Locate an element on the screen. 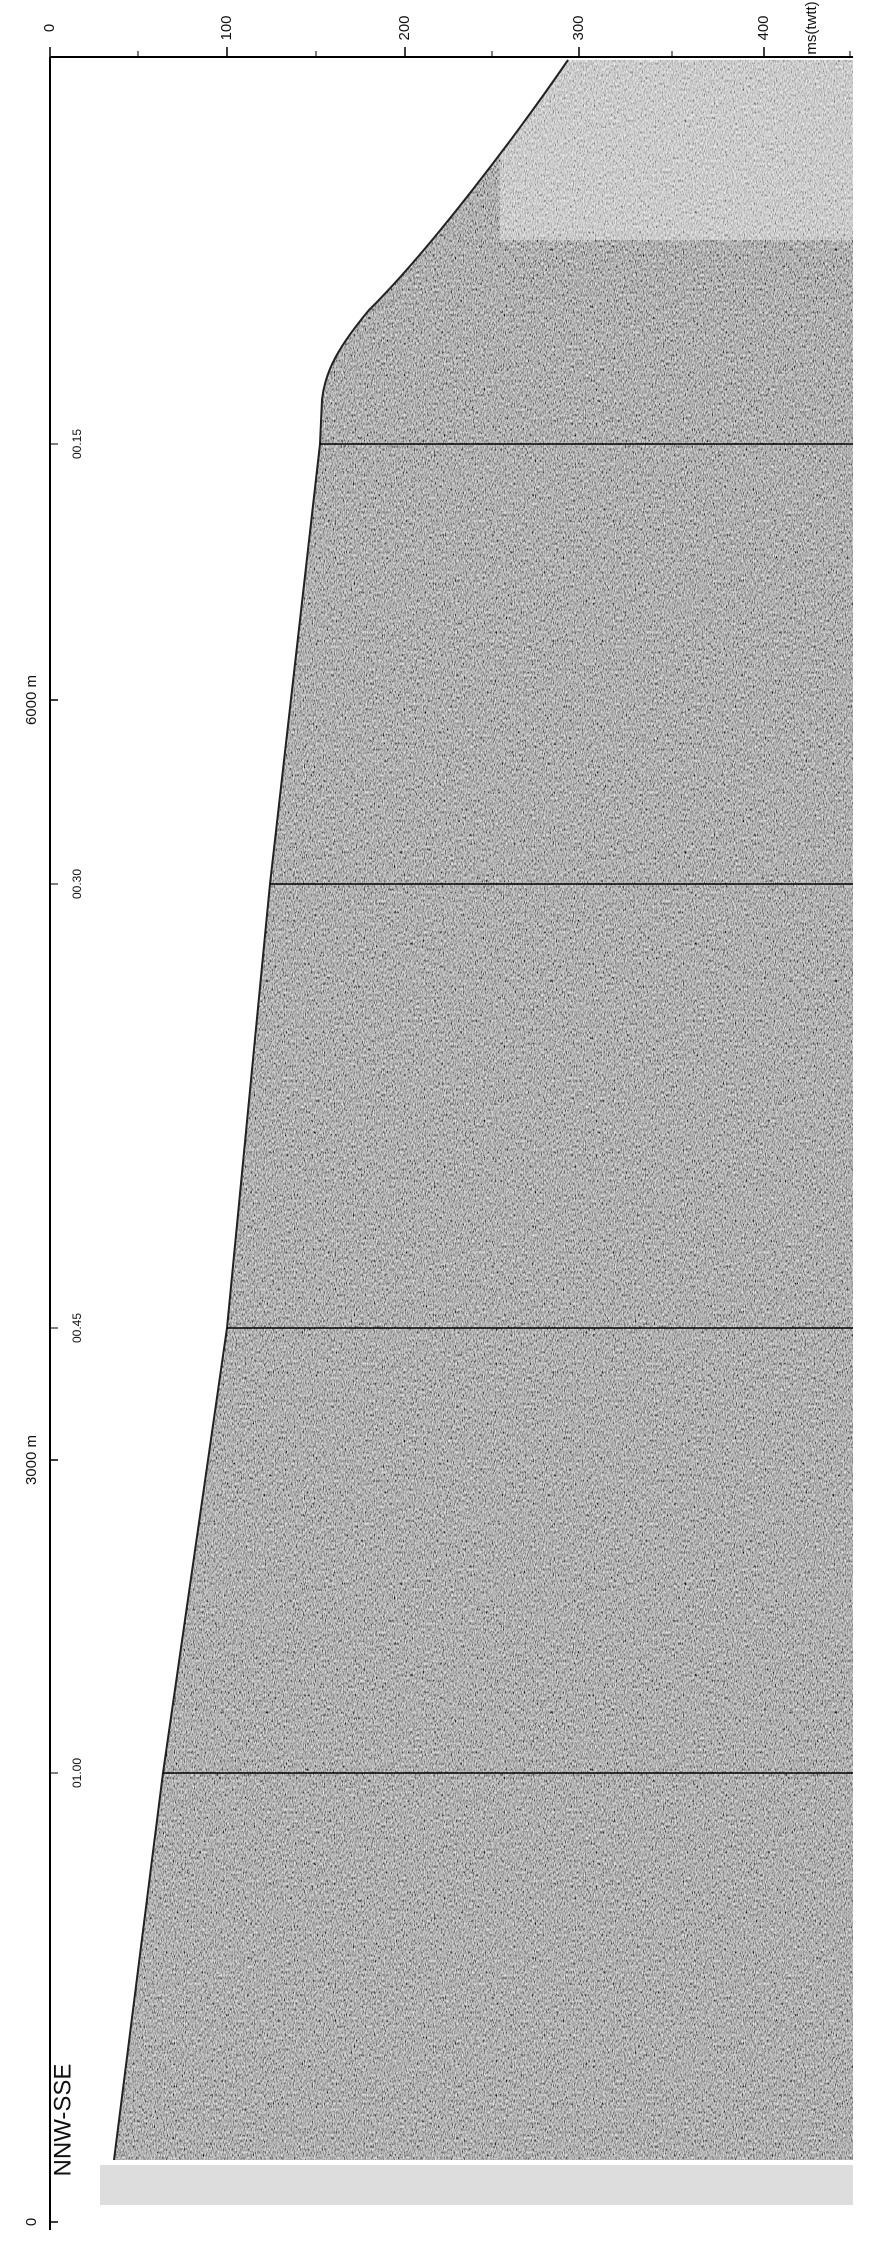 Image resolution: width=880 pixels, height=2242 pixels. time-mark-label: 01.00 is located at coordinates (77, 1773).